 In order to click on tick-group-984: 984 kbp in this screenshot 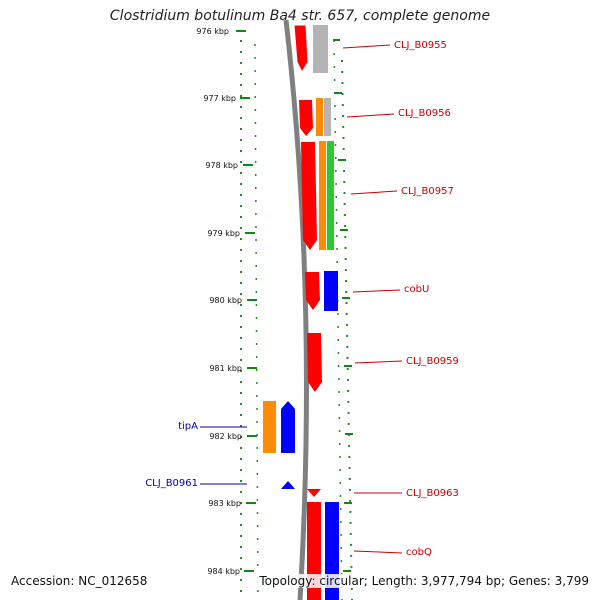, I will do `click(230, 571)`.